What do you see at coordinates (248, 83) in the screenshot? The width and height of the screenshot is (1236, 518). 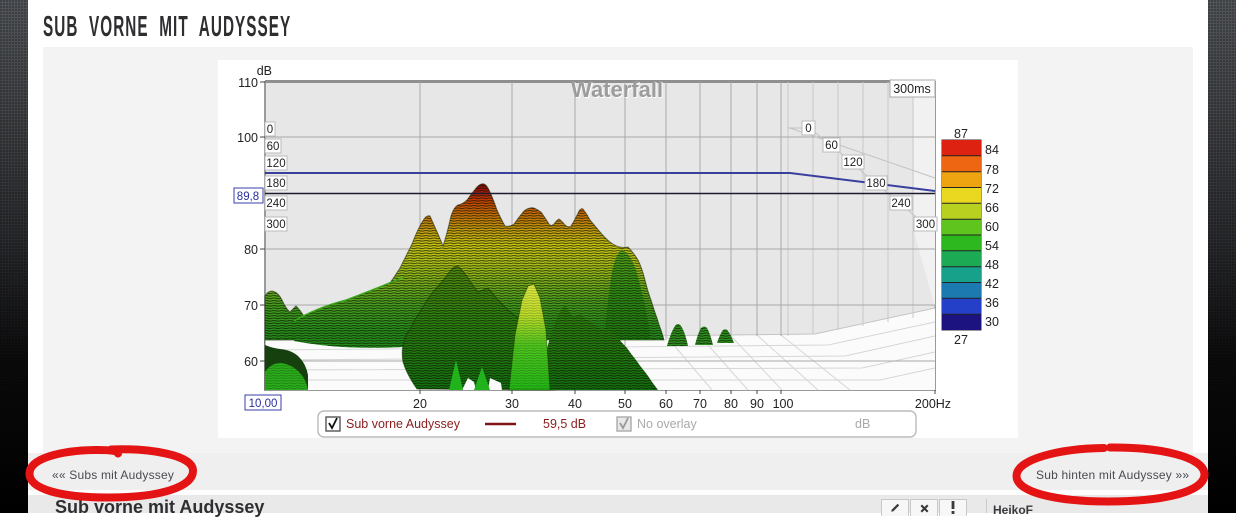 I see `svg-text: 110` at bounding box center [248, 83].